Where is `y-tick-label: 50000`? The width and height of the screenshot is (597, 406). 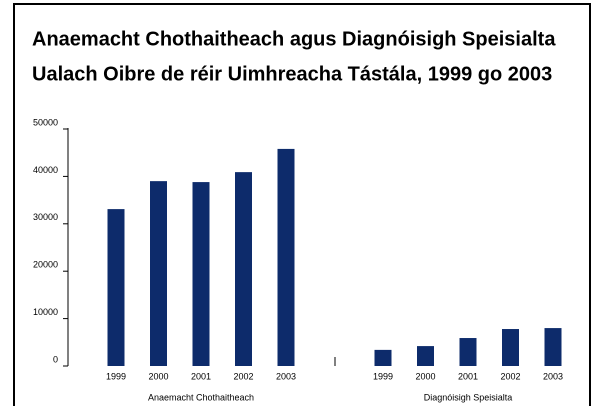
y-tick-label: 50000 is located at coordinates (45, 122).